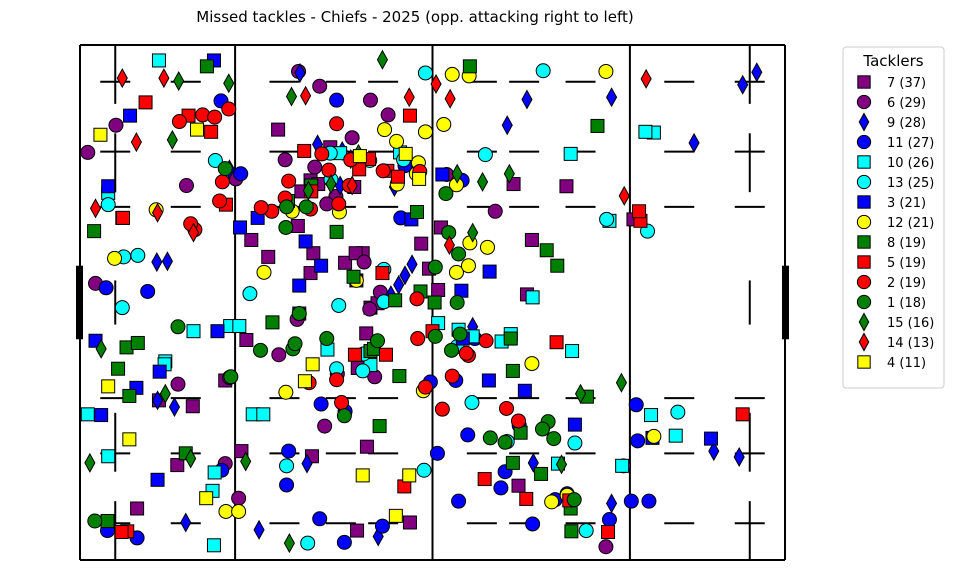 Image resolution: width=953 pixels, height=583 pixels. Describe the element at coordinates (910, 143) in the screenshot. I see `legend-label: 11 (27)` at that location.